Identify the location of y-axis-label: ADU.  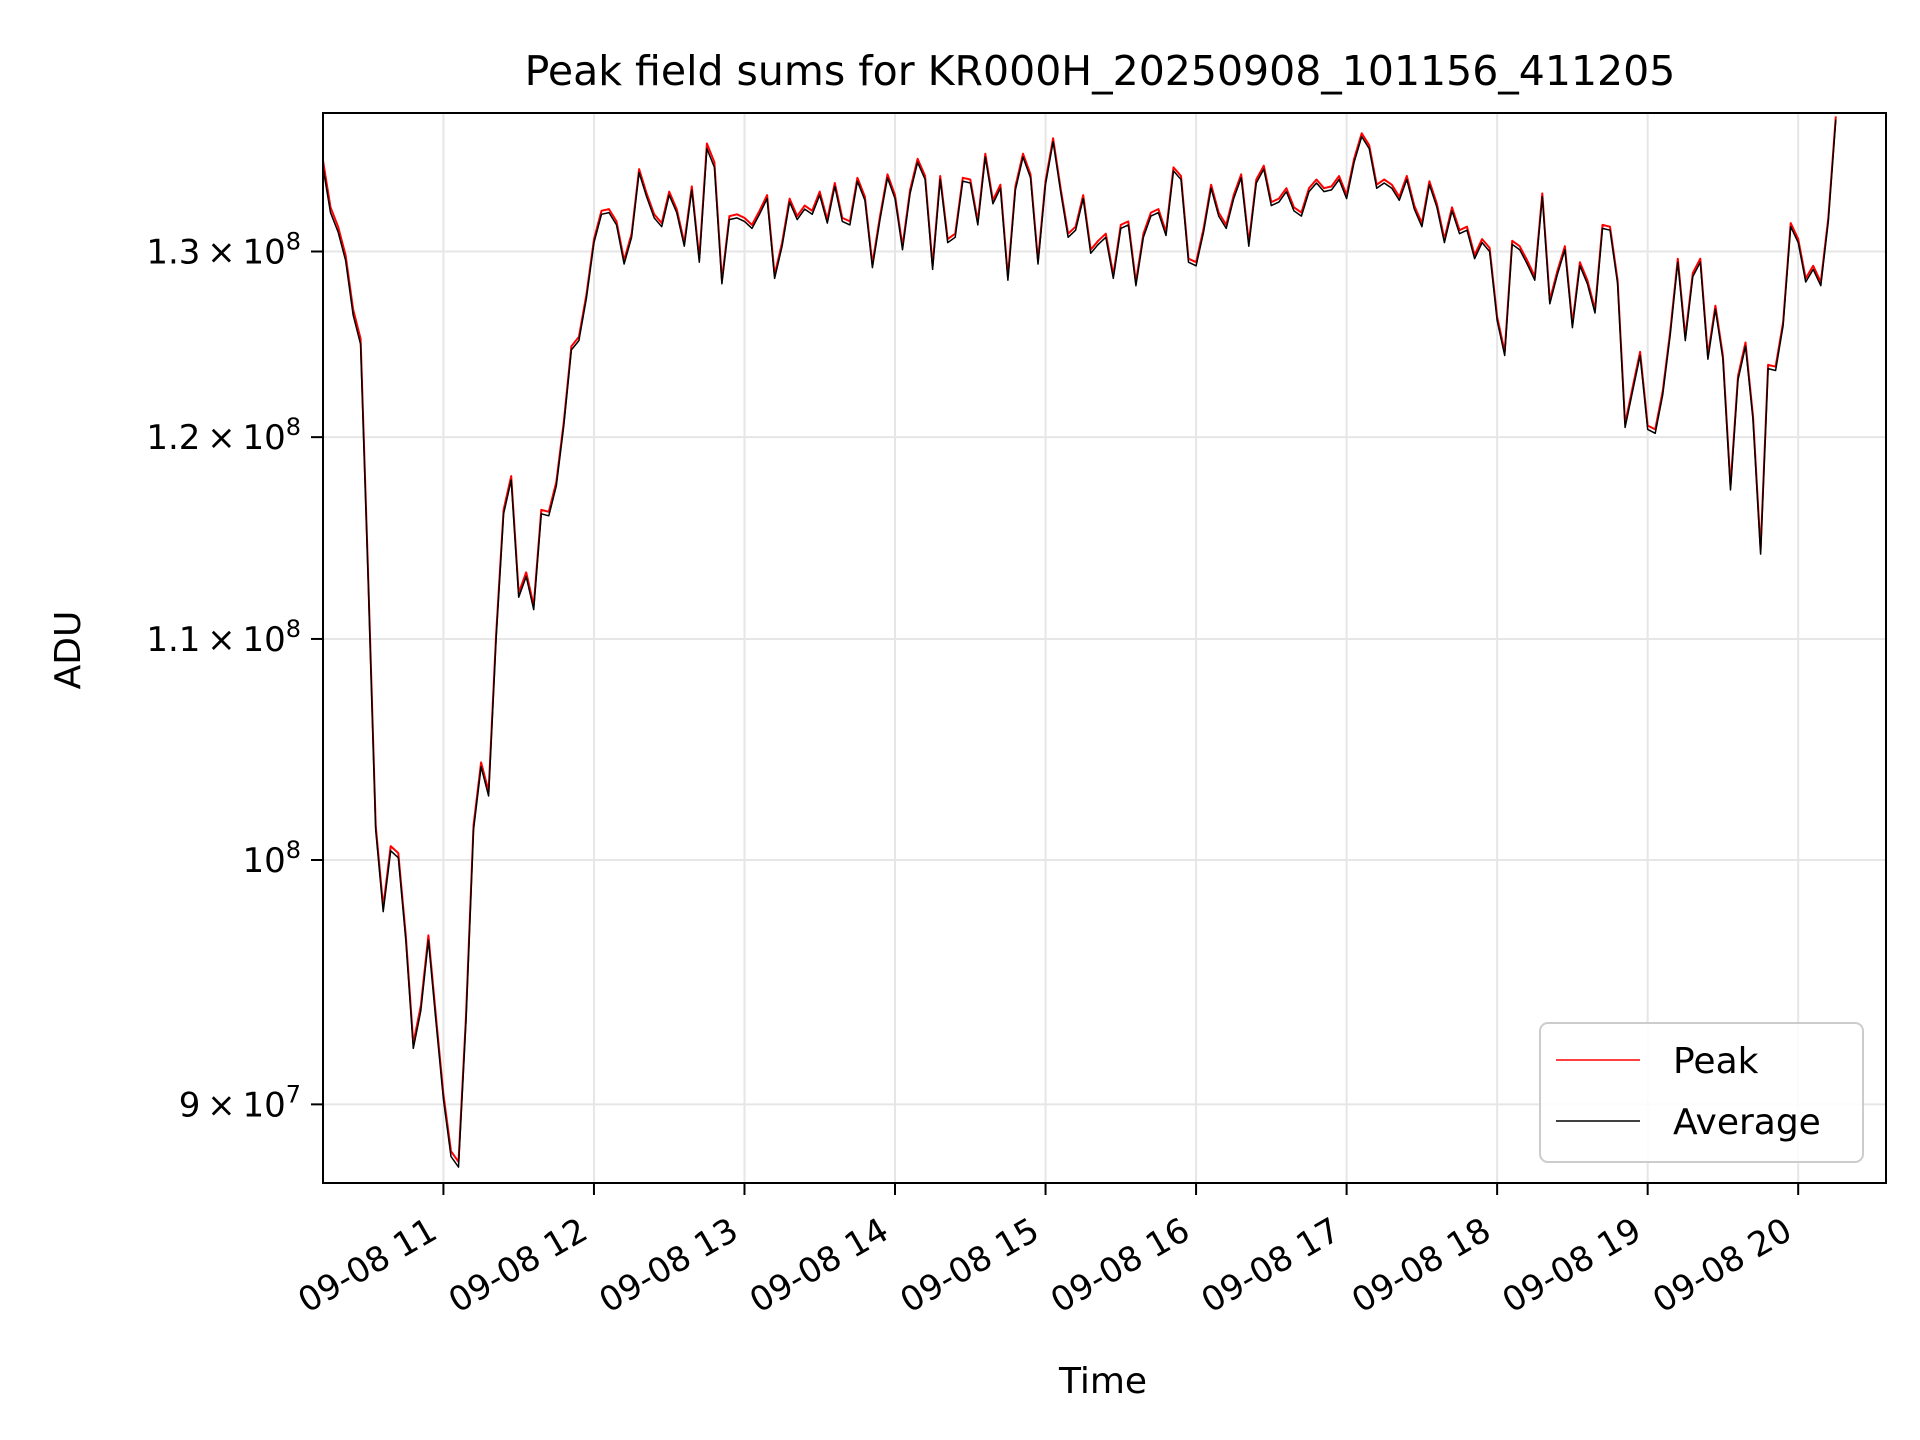
(68, 650).